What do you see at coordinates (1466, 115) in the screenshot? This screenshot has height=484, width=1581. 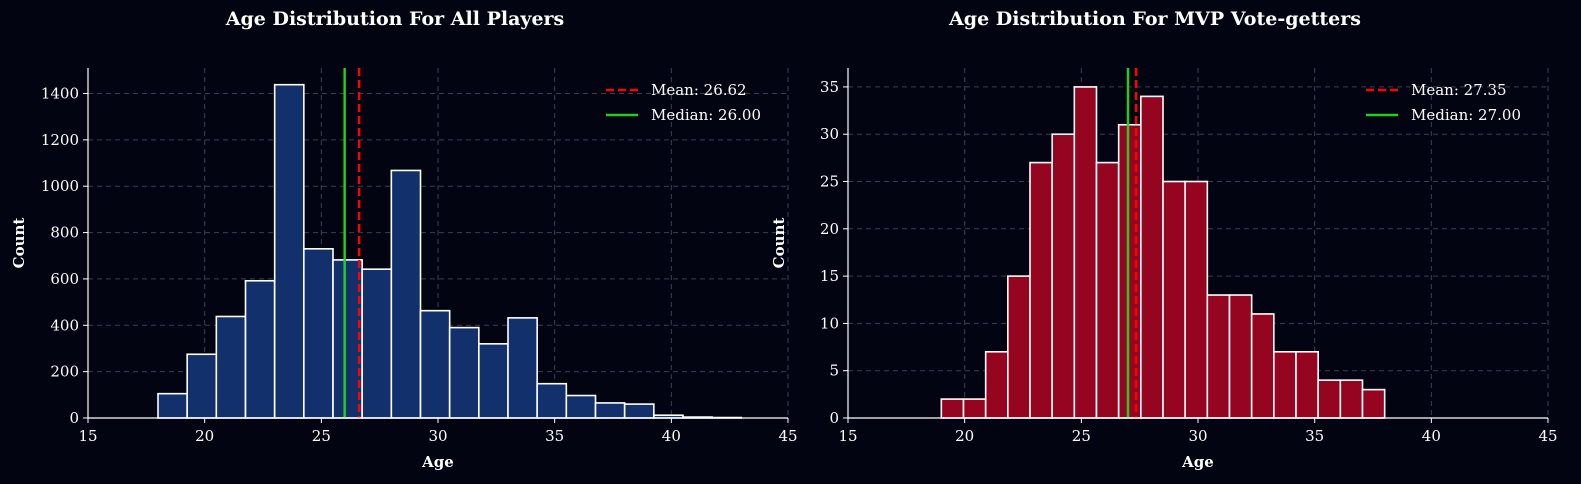 I see `legend-median-label: Median: 27.00` at bounding box center [1466, 115].